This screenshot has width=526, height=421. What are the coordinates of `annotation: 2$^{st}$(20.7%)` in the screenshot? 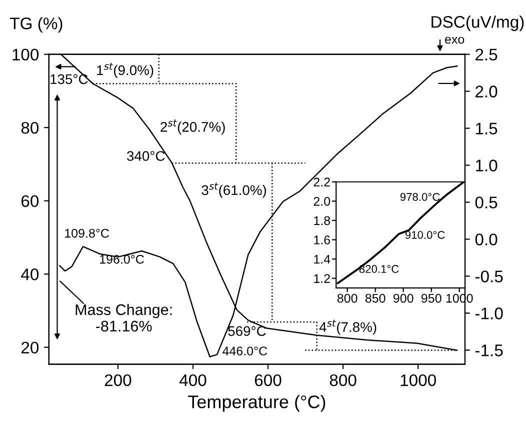 It's located at (192, 127).